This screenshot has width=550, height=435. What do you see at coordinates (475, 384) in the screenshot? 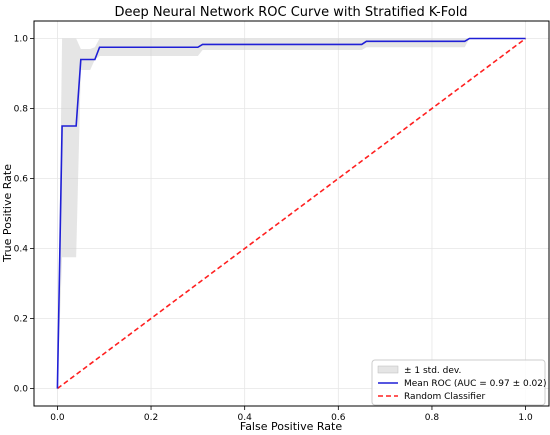
I see `legend-mean-roc-label: Mean ROC (AUC = 0.97 ± 0.02)` at bounding box center [475, 384].